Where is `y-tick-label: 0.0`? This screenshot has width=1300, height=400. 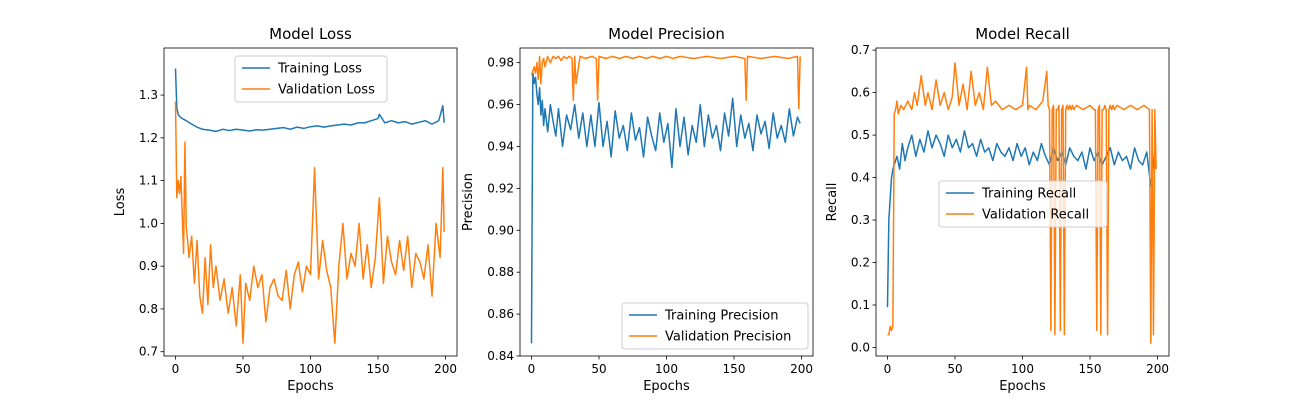 y-tick-label: 0.0 is located at coordinates (860, 348).